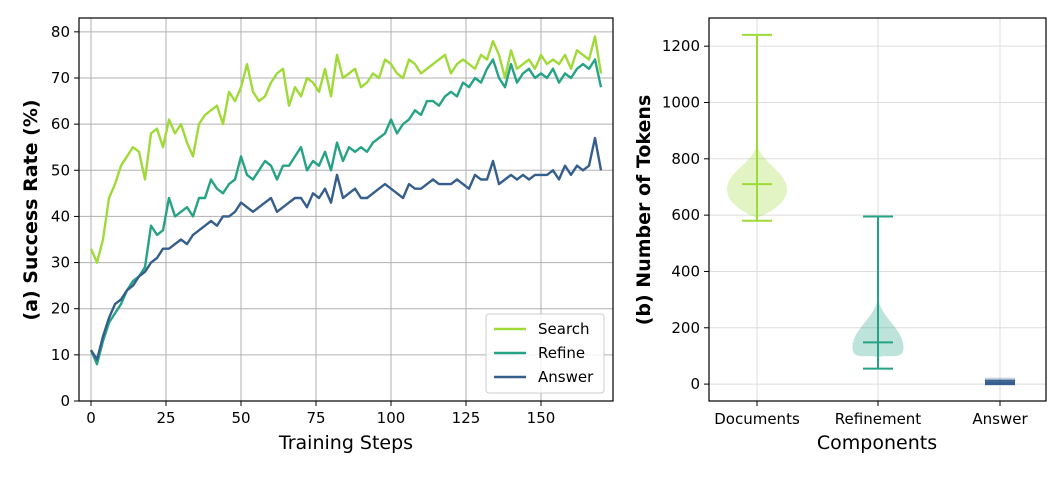 This screenshot has height=478, width=1064. Describe the element at coordinates (31, 209) in the screenshot. I see `y-axis-label-a: (a) Success Rate (%)` at that location.